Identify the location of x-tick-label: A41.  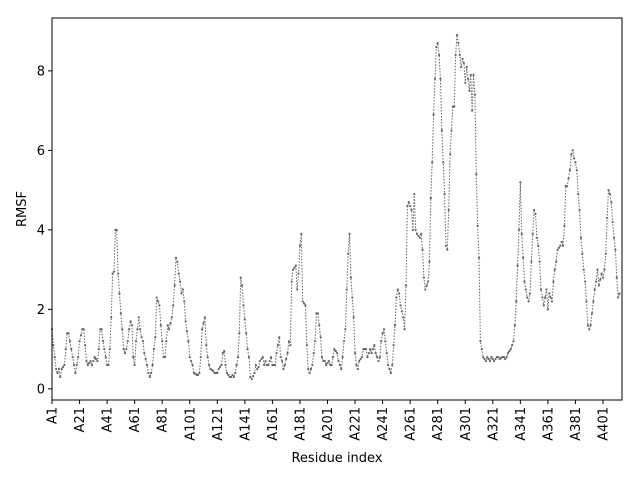
(108, 419).